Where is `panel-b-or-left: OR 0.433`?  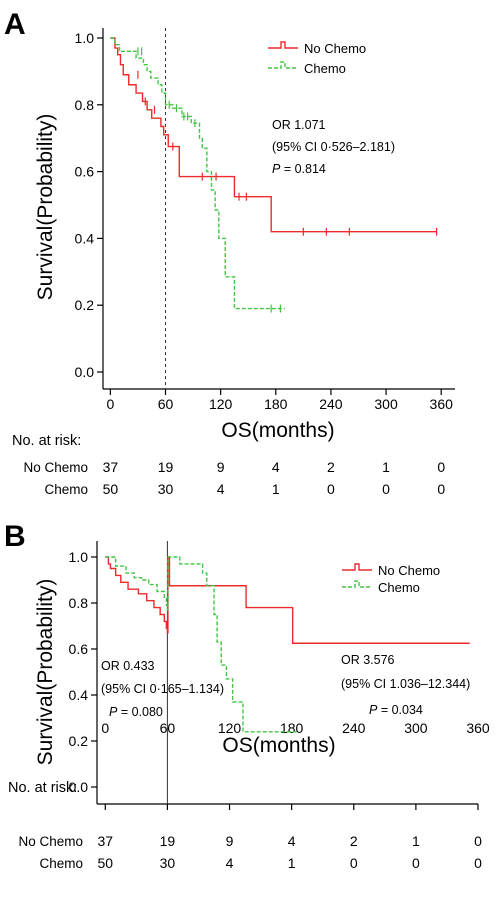
panel-b-or-left: OR 0.433 is located at coordinates (128, 666).